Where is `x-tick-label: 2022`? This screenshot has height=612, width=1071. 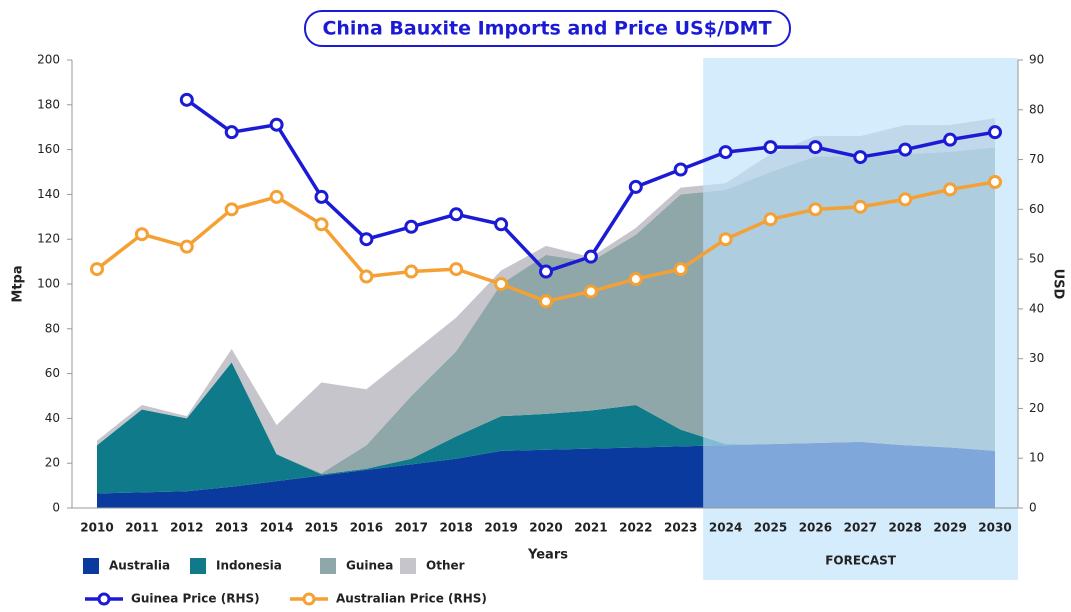 x-tick-label: 2022 is located at coordinates (635, 528).